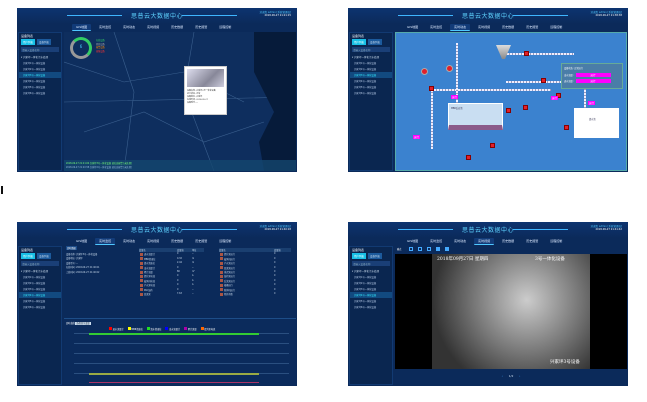 The height and width of the screenshot is (402, 647). I want to click on table-row: 搅拌机运行 0, so click(255, 290).